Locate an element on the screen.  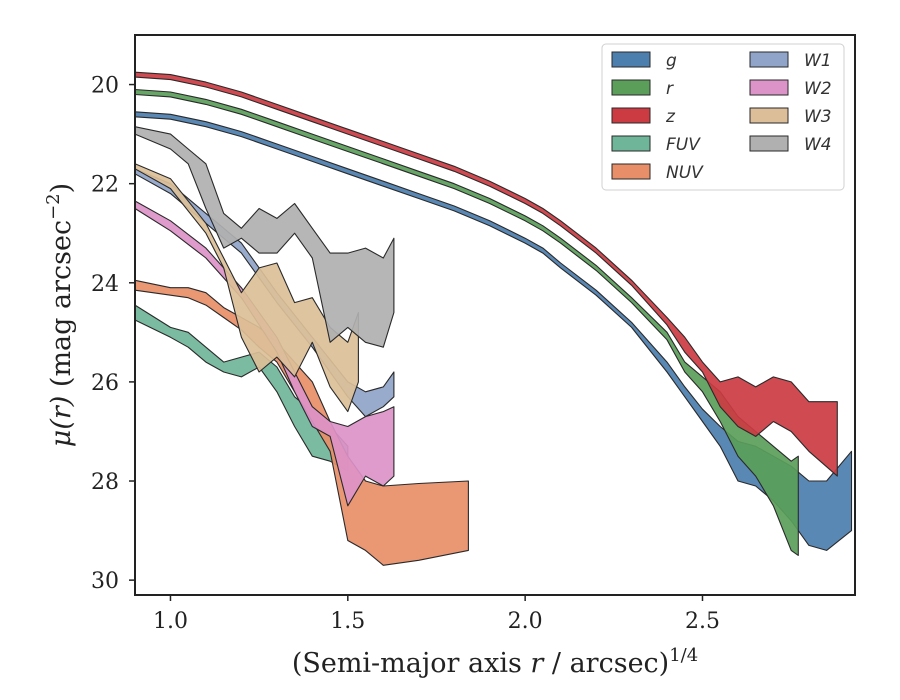
x-axis-ticks: 1.0 1.5 2.0 2.5 is located at coordinates (436, 614).